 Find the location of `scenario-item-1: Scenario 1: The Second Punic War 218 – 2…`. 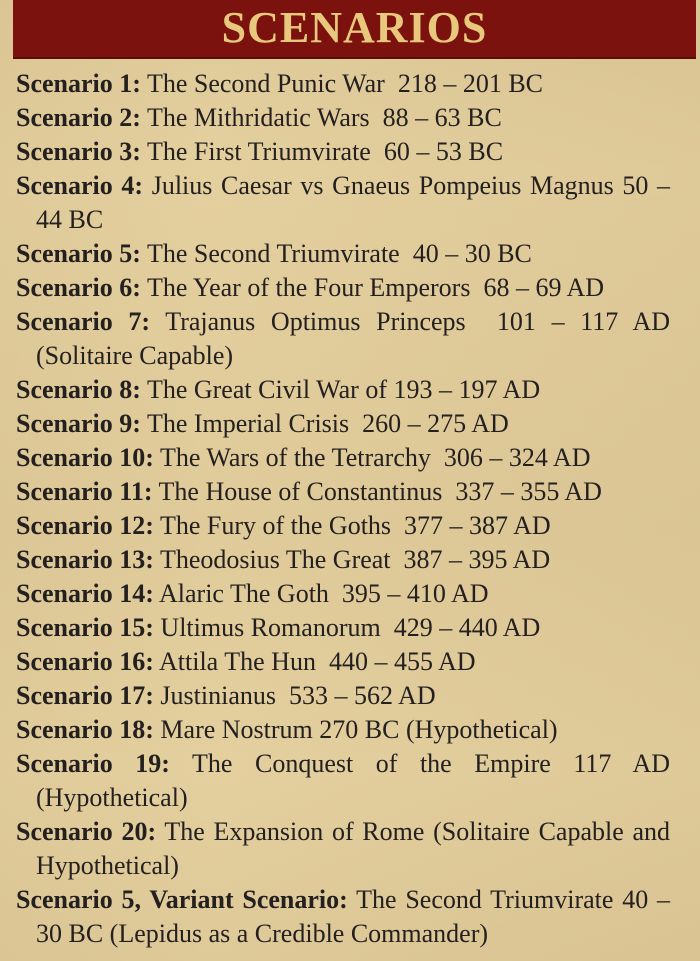

scenario-item-1: Scenario 1: The Second Punic War 218 – 2… is located at coordinates (343, 84).